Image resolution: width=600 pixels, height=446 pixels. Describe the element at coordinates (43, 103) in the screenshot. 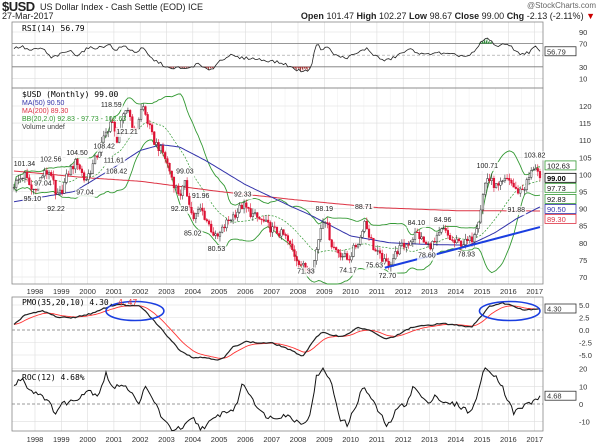

I see `ma50-legend: MA(50) 90.50` at that location.